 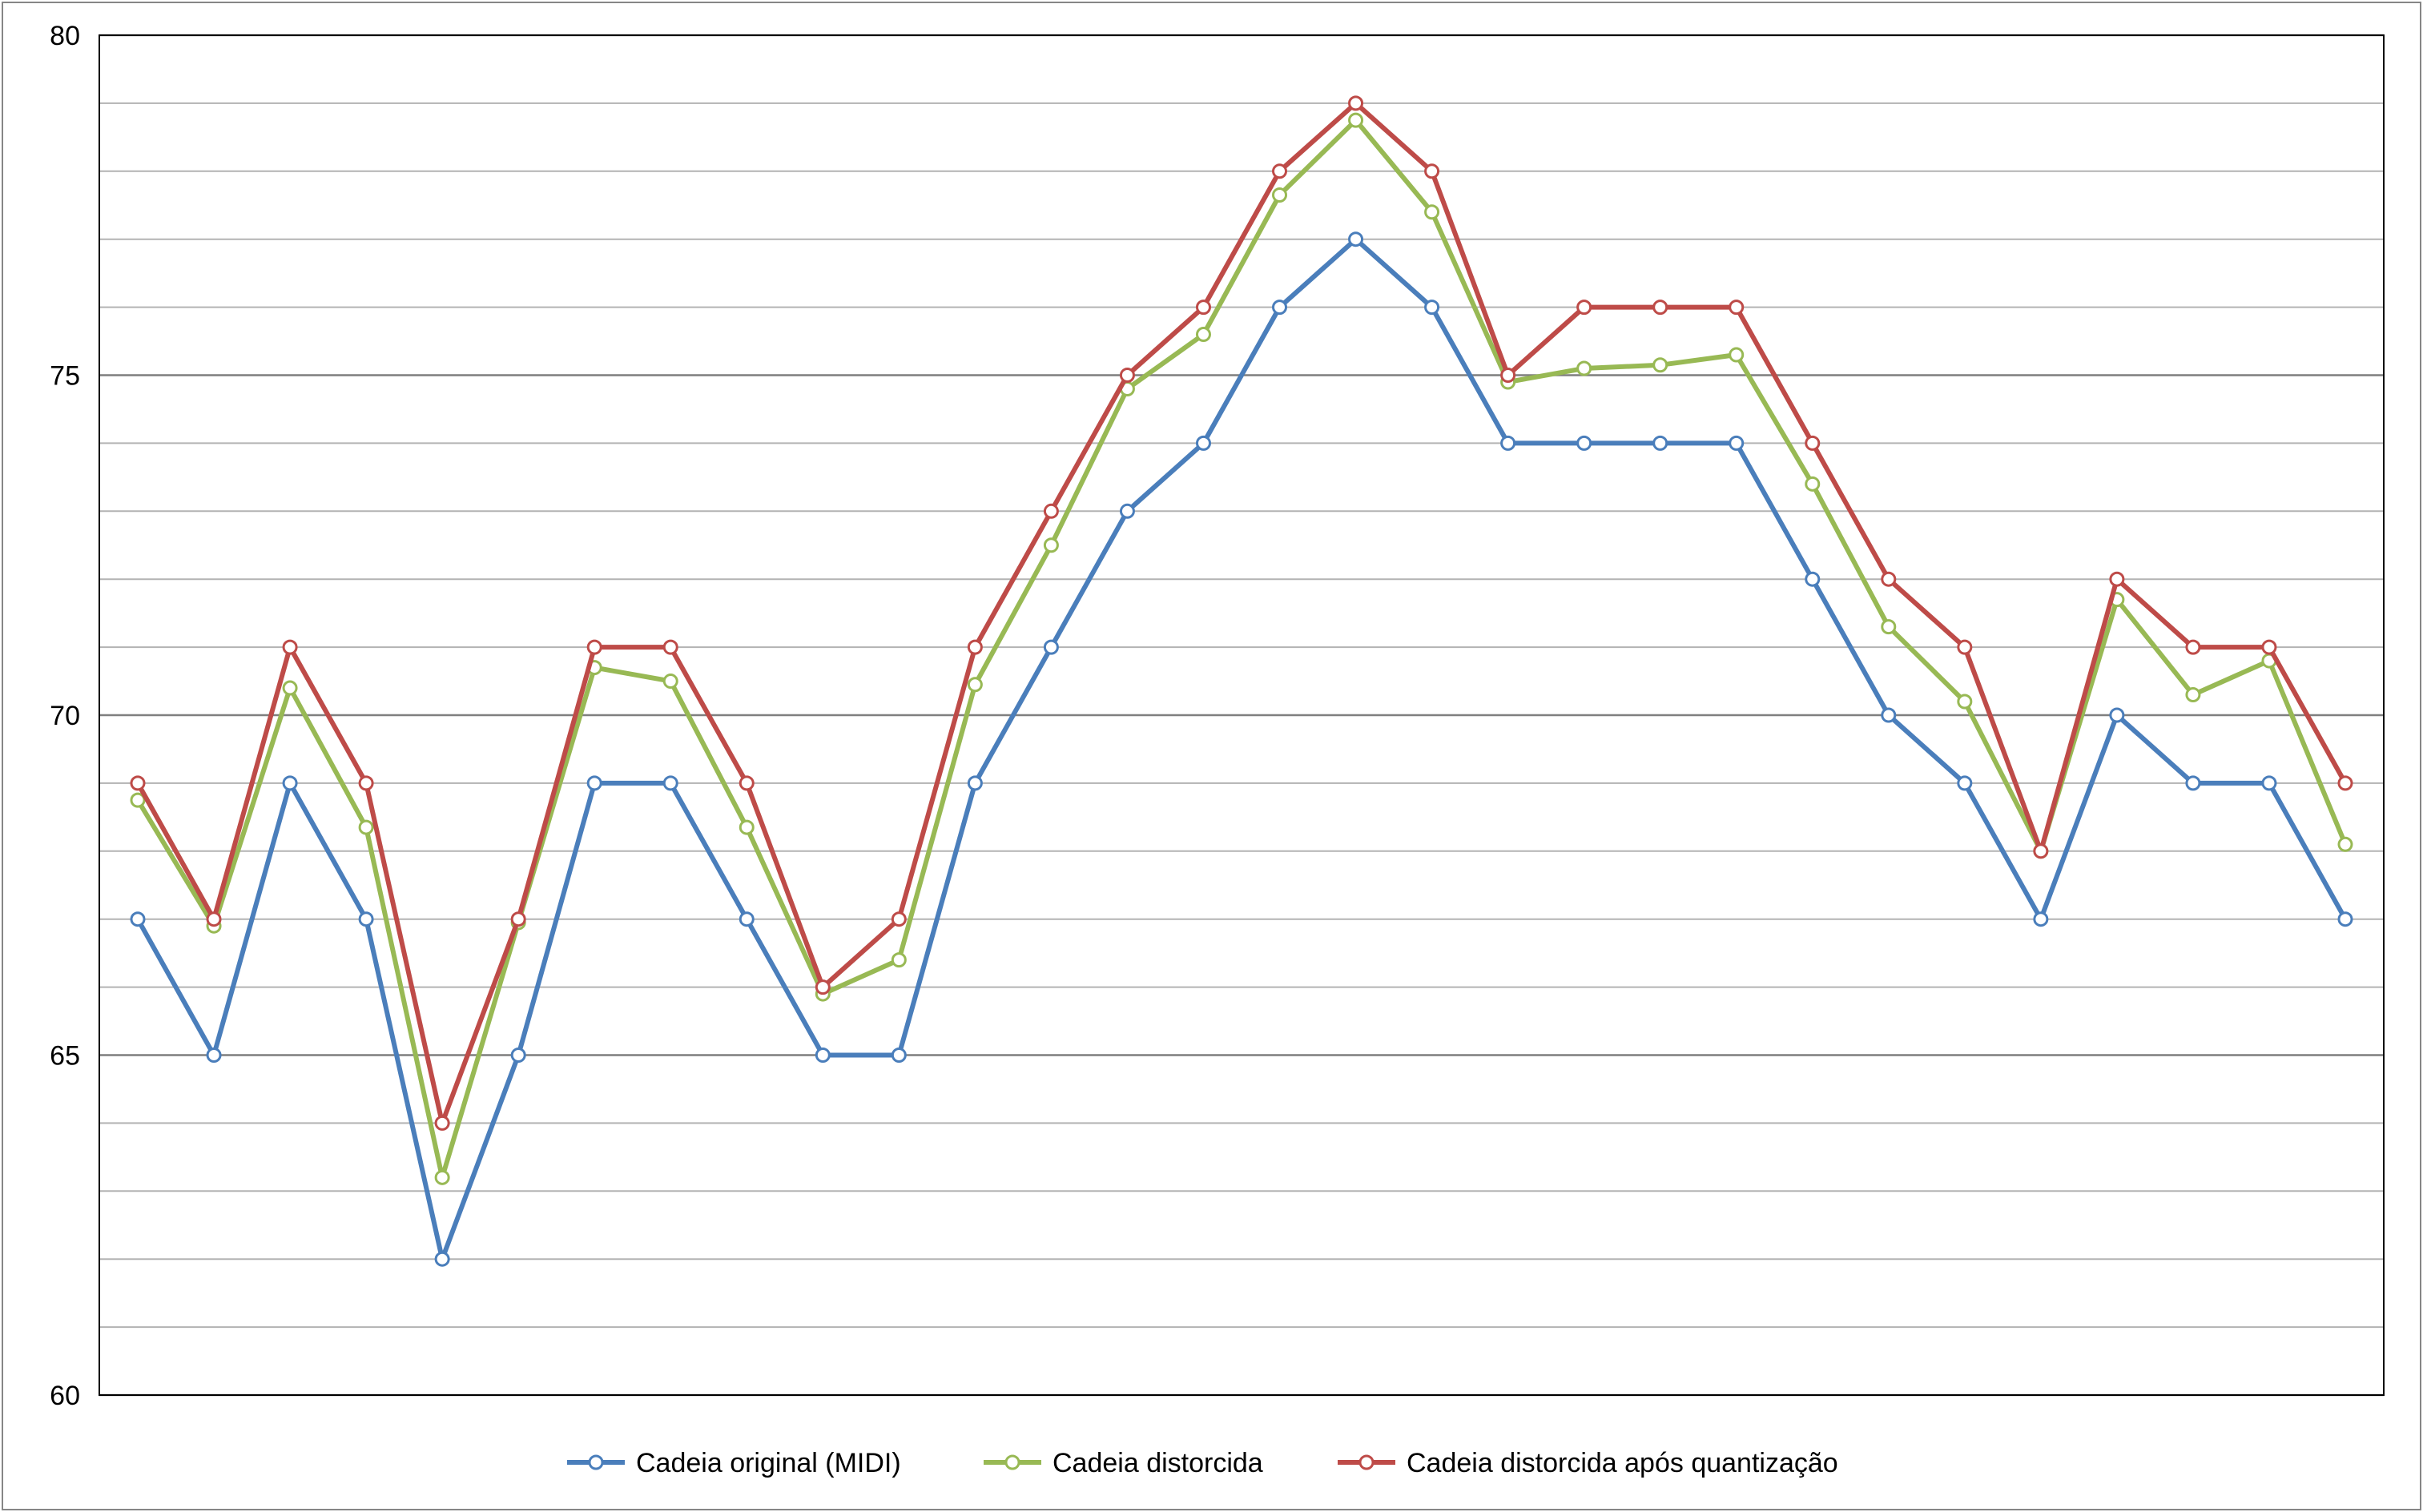 I want to click on y-tick-label: 60, so click(x=65, y=1396).